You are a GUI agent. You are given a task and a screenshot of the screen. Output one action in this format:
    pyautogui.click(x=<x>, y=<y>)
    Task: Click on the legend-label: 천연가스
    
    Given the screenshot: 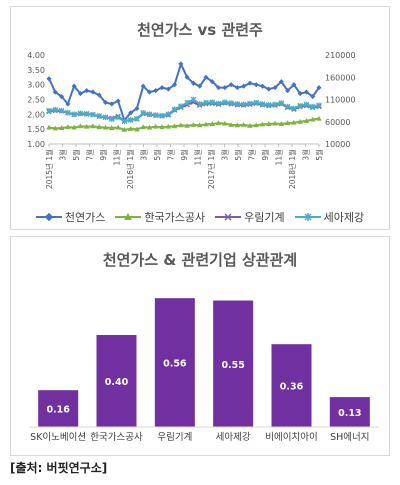 What is the action you would take?
    pyautogui.click(x=85, y=217)
    